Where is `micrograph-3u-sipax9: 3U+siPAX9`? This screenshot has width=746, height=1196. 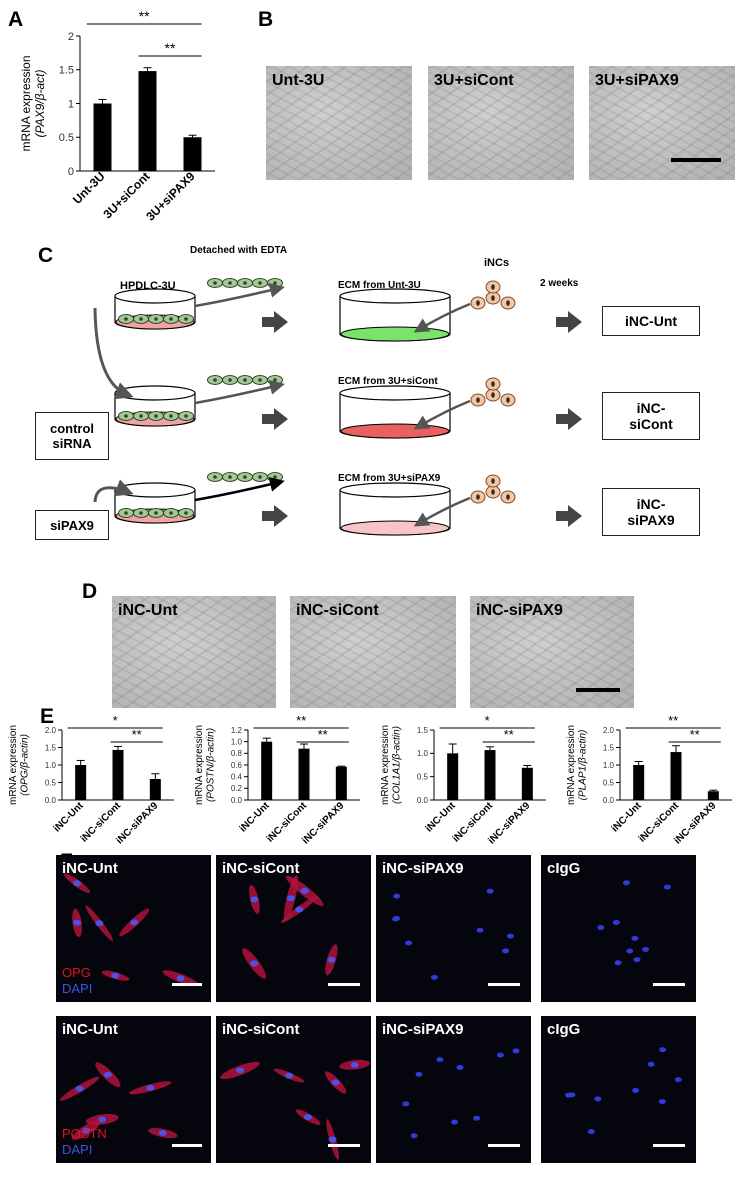
micrograph-3u-sipax9: 3U+siPAX9 is located at coordinates (662, 123).